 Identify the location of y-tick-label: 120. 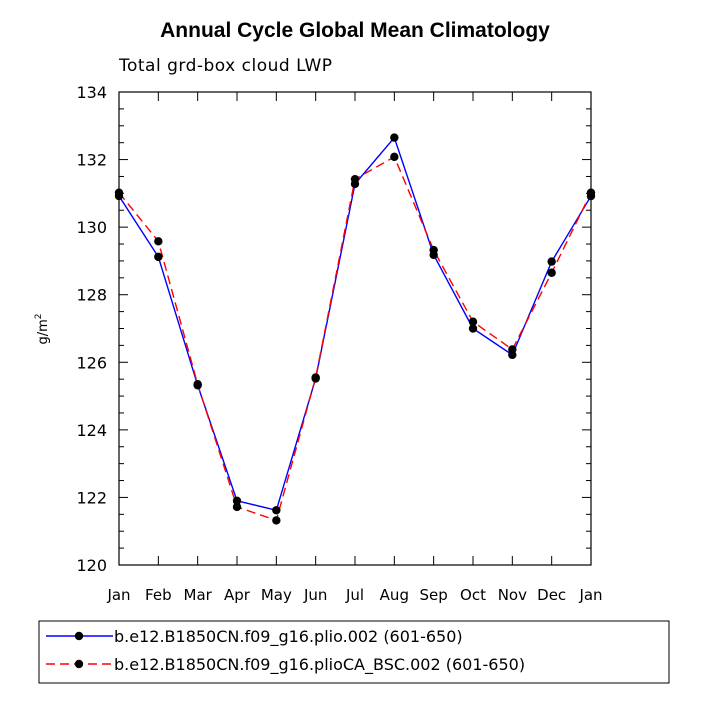
(91, 565).